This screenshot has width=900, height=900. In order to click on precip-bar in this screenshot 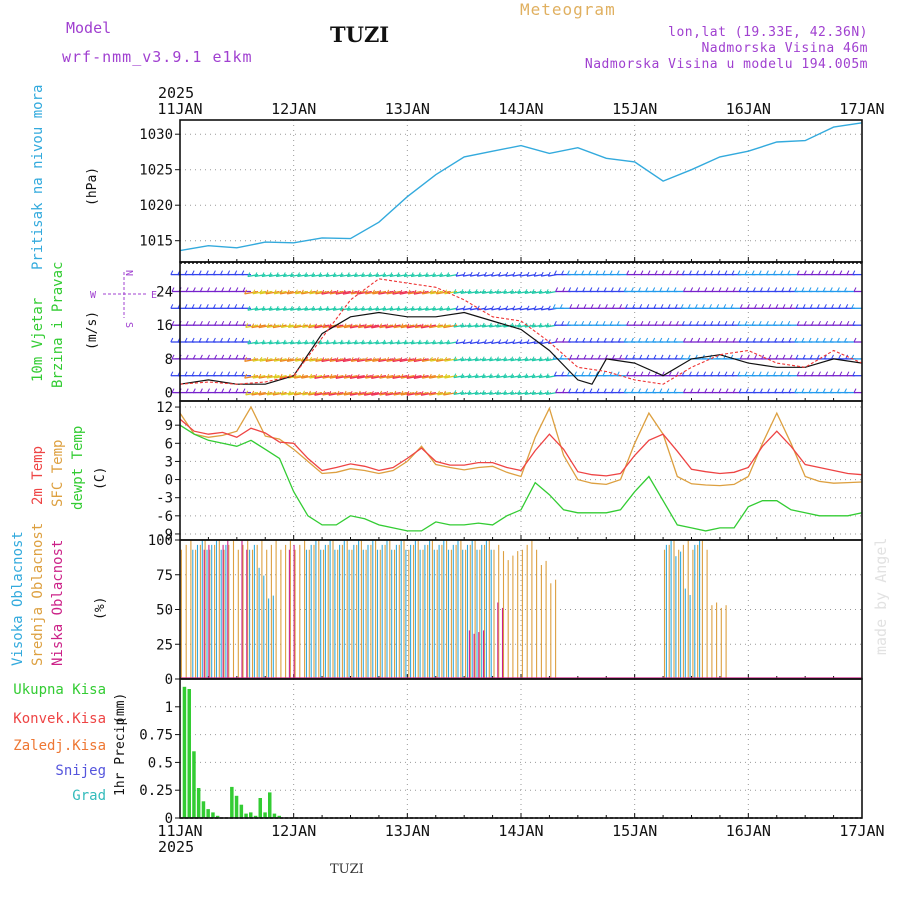, I will do `click(217, 816)`.